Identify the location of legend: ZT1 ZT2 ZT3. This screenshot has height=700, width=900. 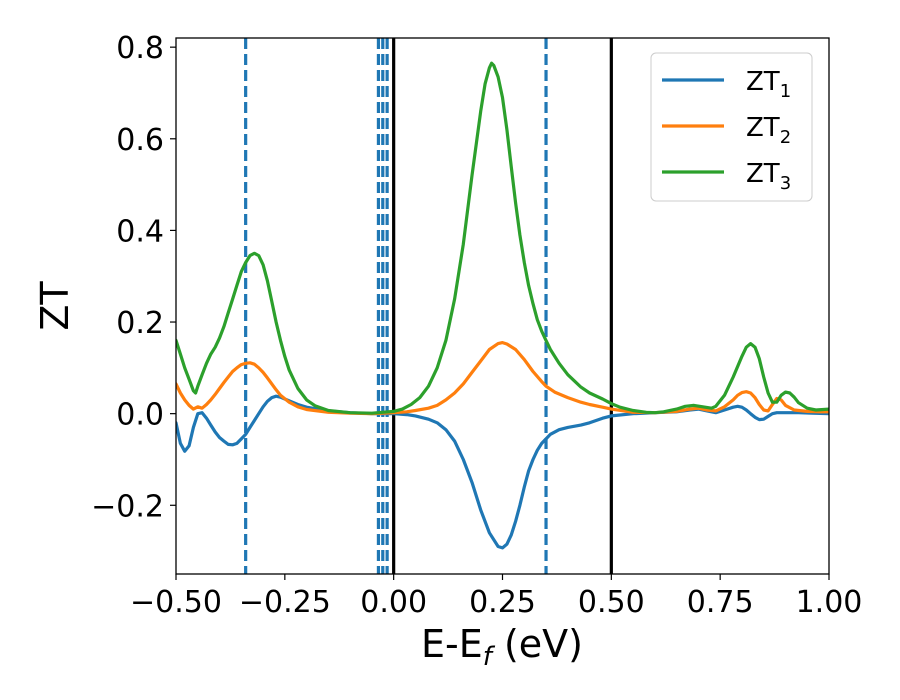
(731, 127).